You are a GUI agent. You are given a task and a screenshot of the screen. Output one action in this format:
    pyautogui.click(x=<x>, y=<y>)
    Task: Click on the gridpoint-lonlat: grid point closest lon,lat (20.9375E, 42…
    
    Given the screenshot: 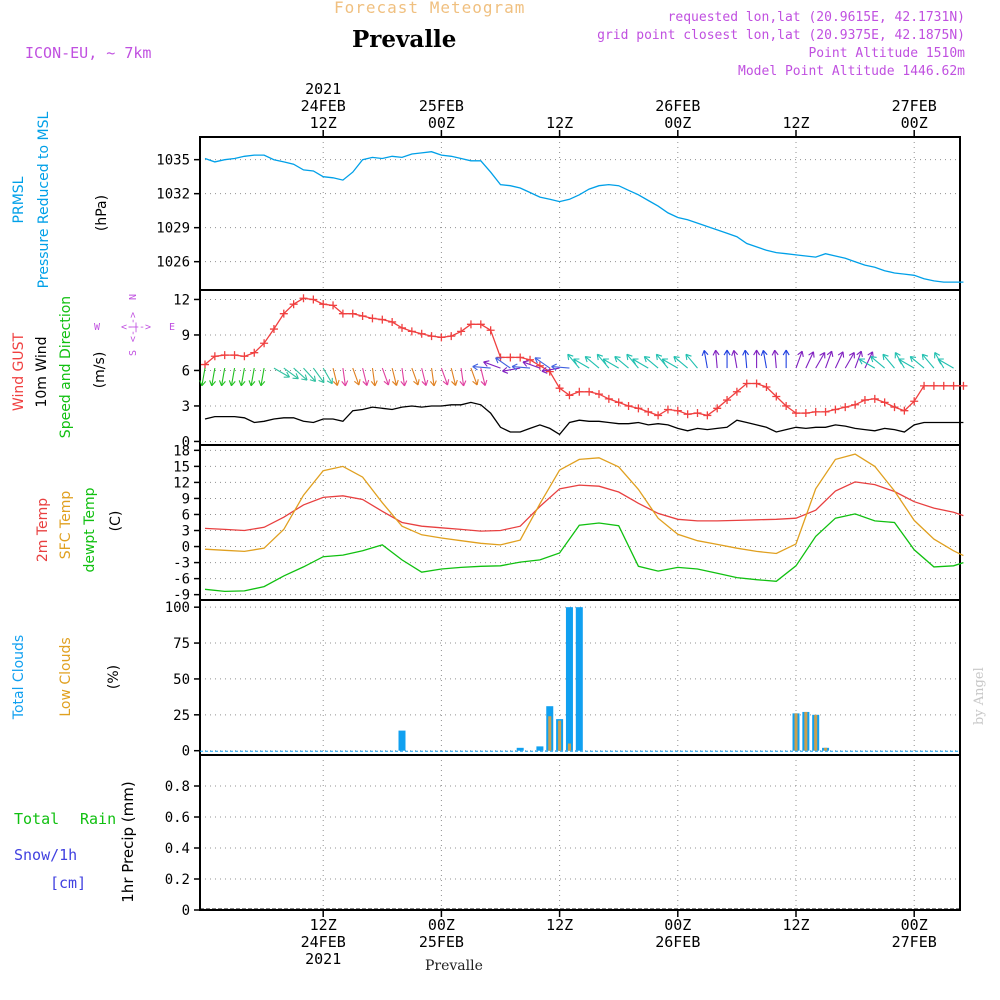 What is the action you would take?
    pyautogui.click(x=781, y=35)
    